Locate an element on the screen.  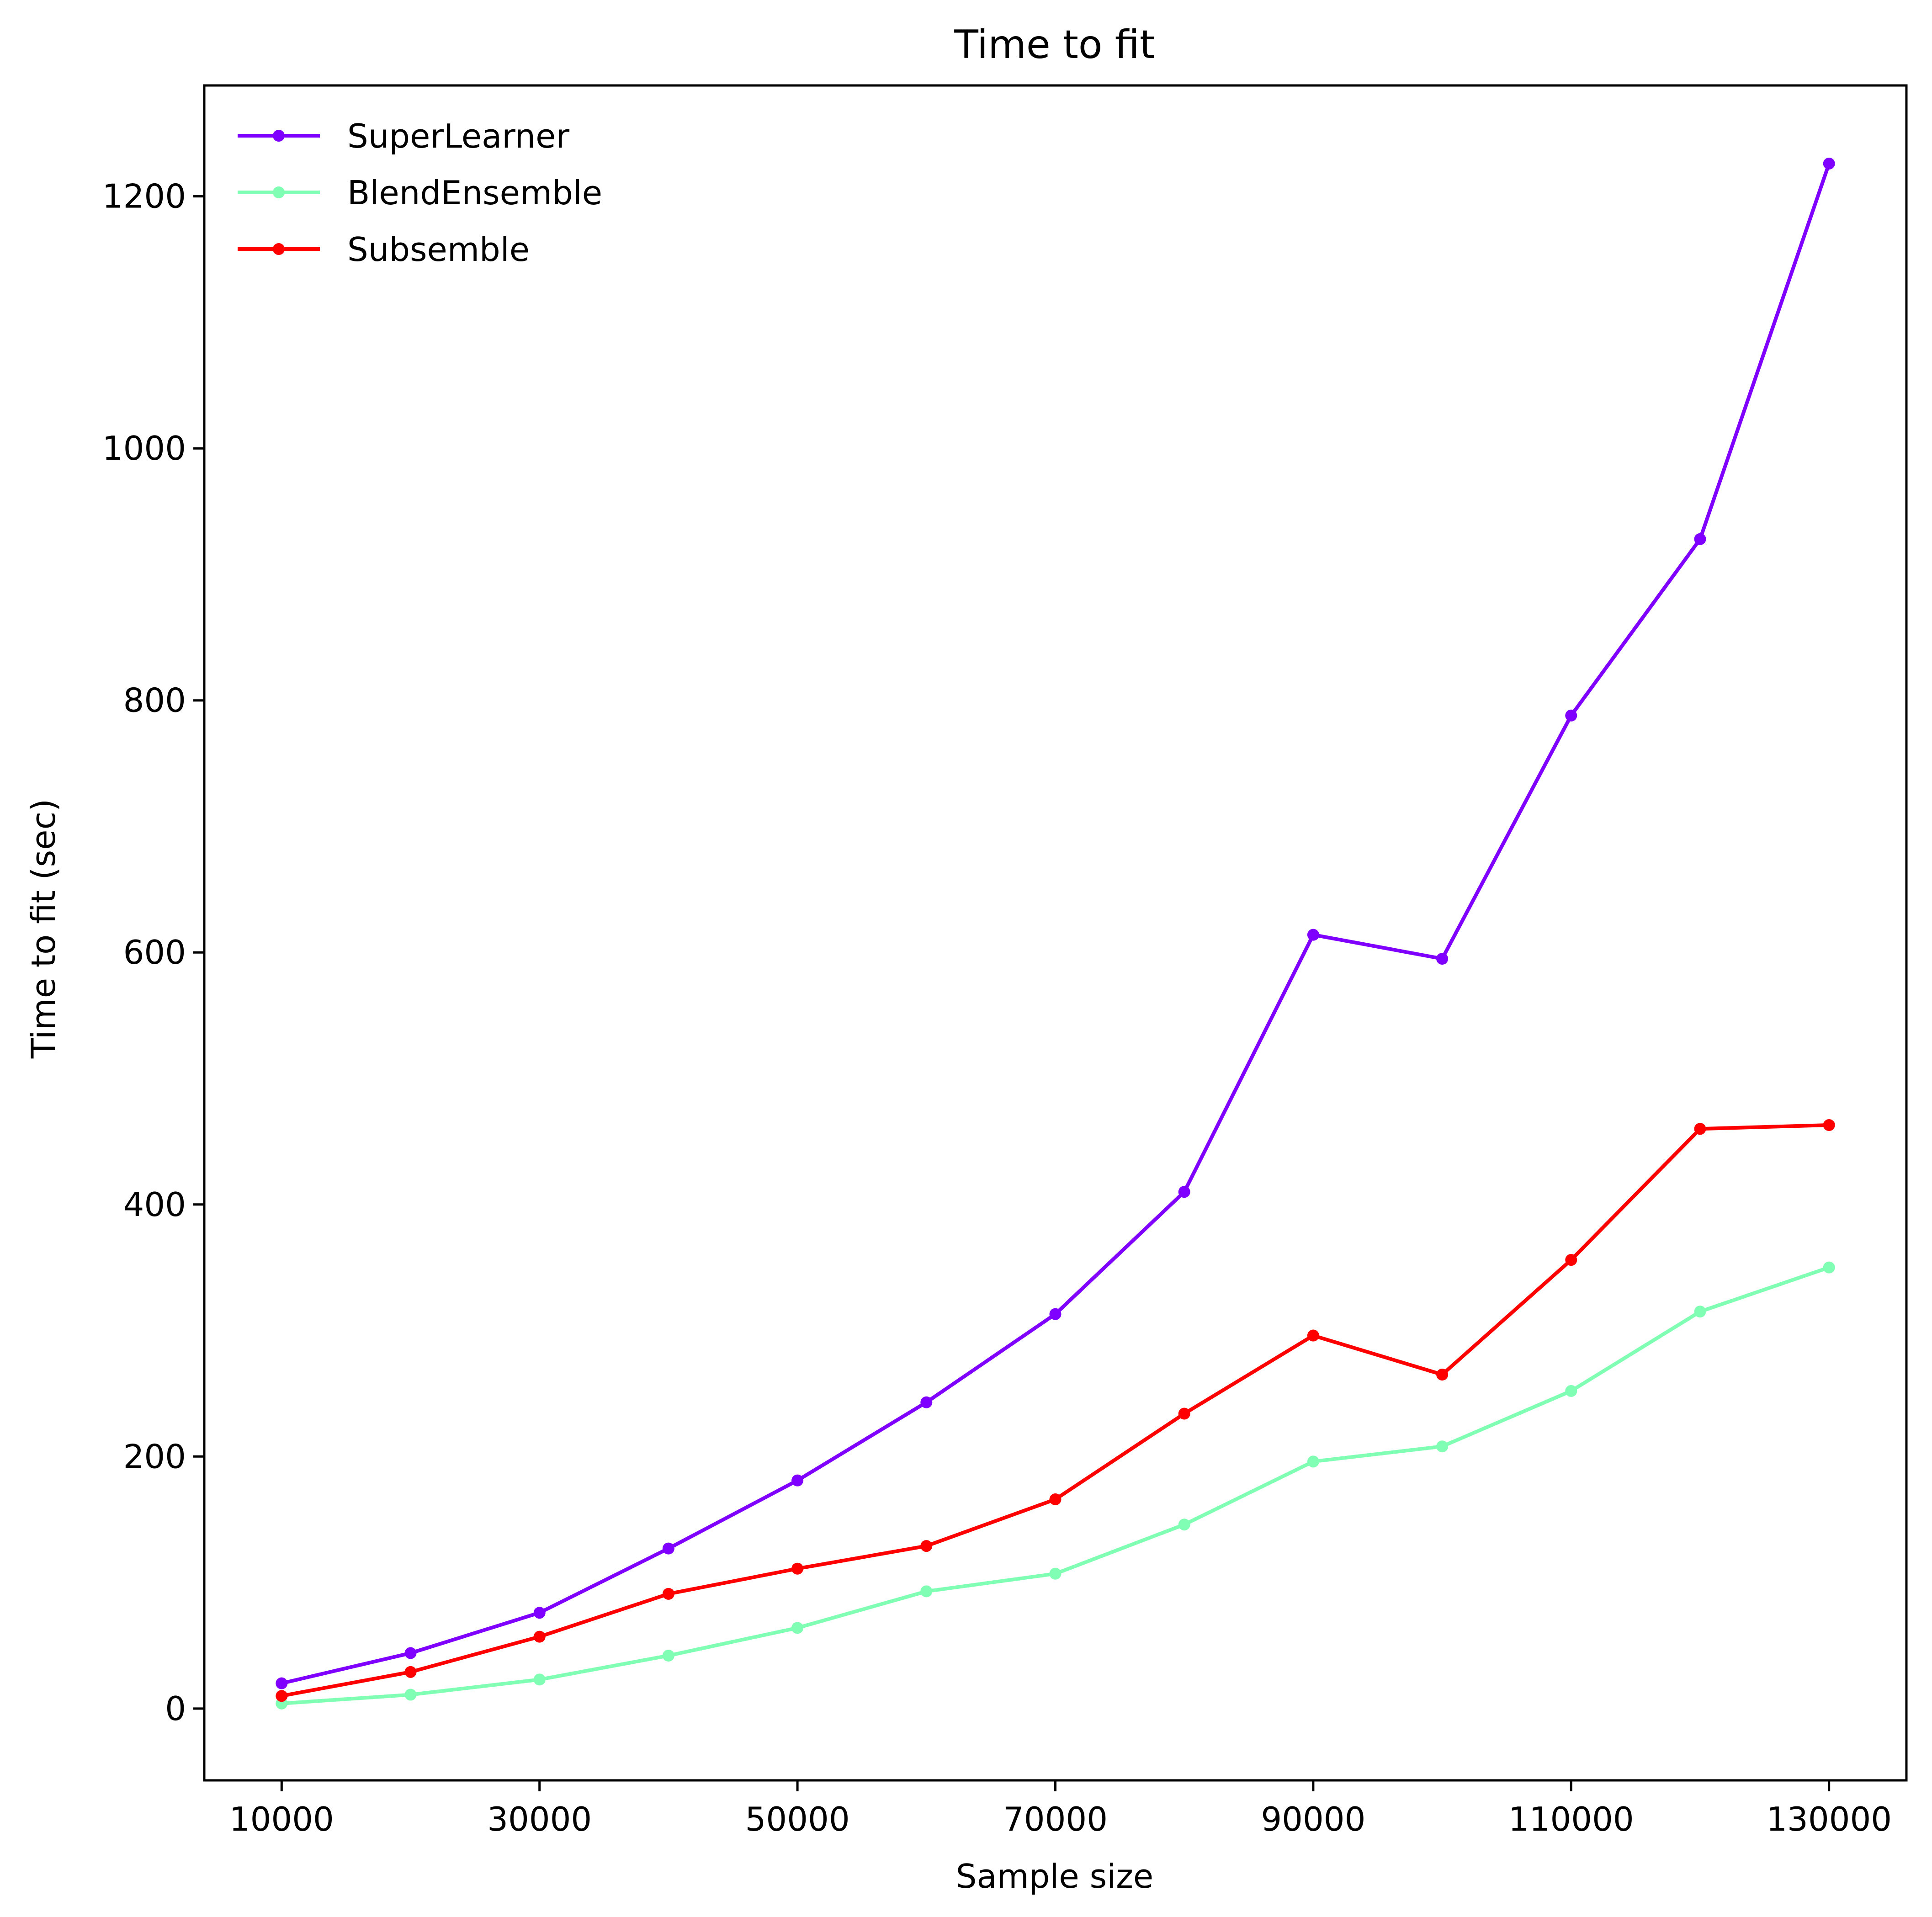
legend-label: BlendEnsemble is located at coordinates (475, 193).